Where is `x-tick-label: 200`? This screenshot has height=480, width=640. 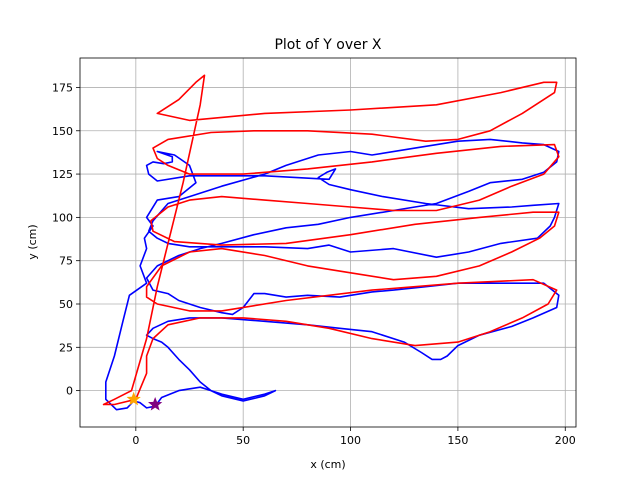
x-tick-label: 200 is located at coordinates (565, 440).